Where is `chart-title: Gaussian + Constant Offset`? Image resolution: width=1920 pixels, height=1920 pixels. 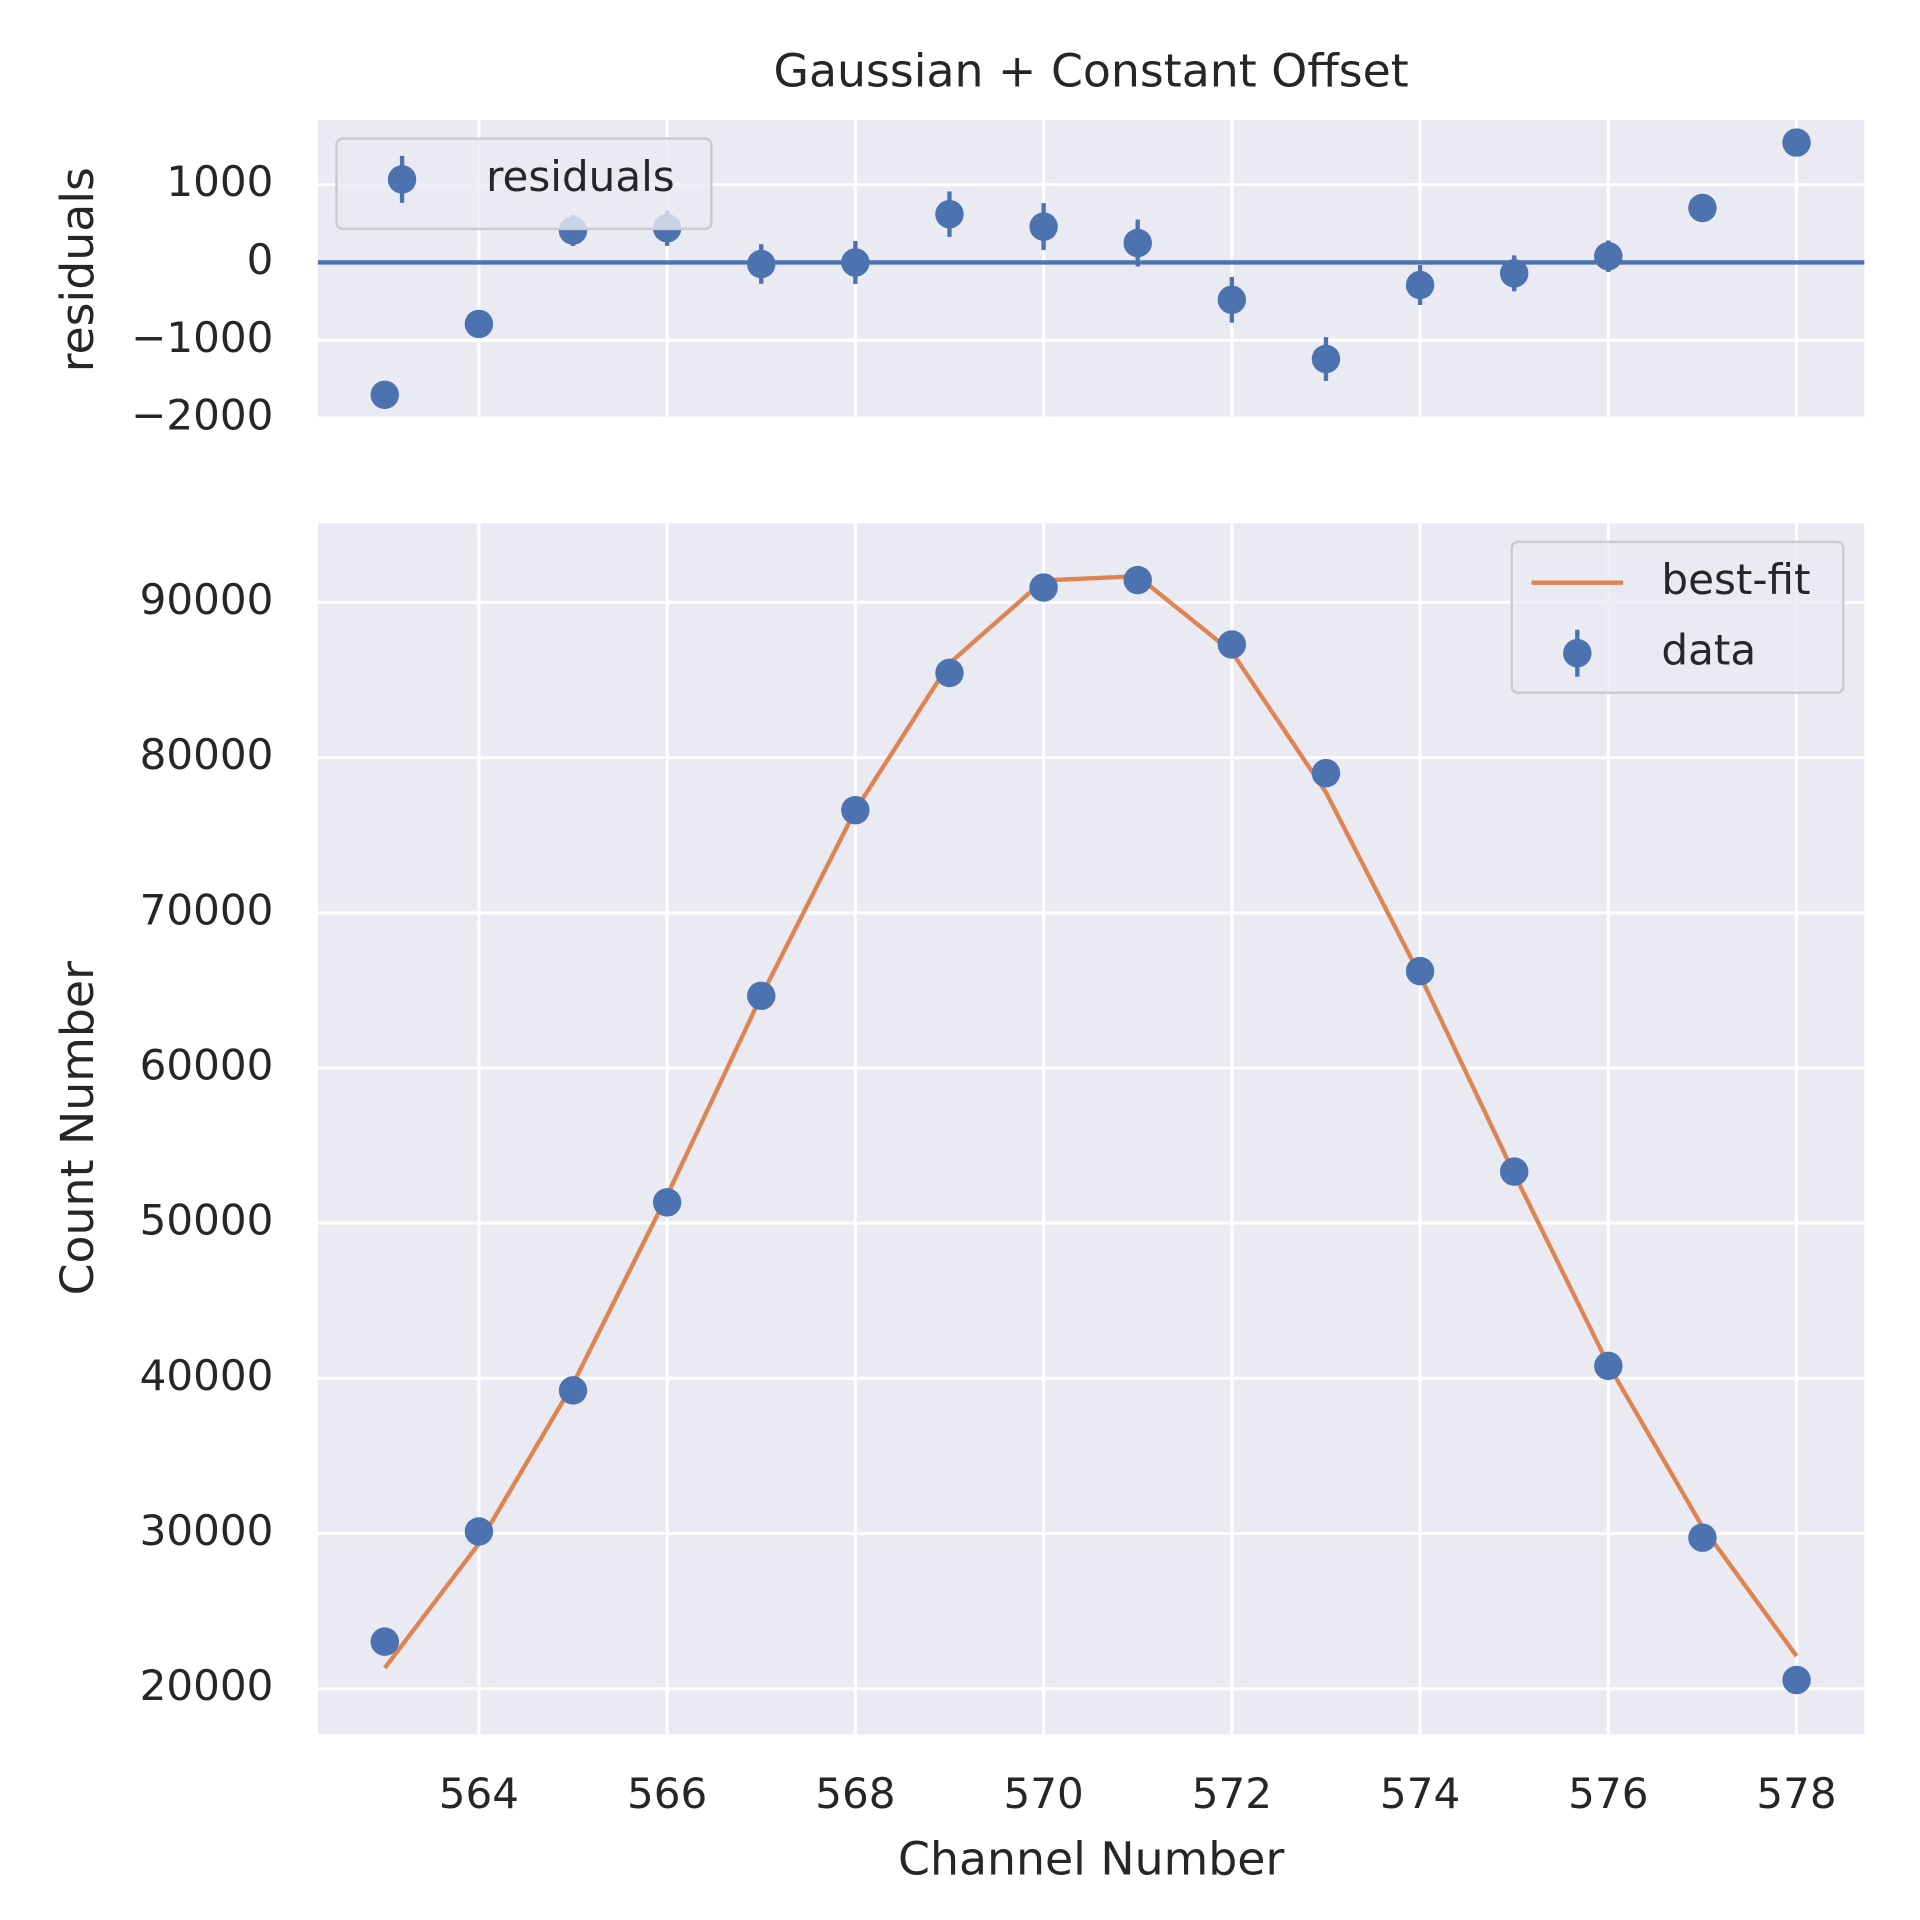 chart-title: Gaussian + Constant Offset is located at coordinates (1091, 71).